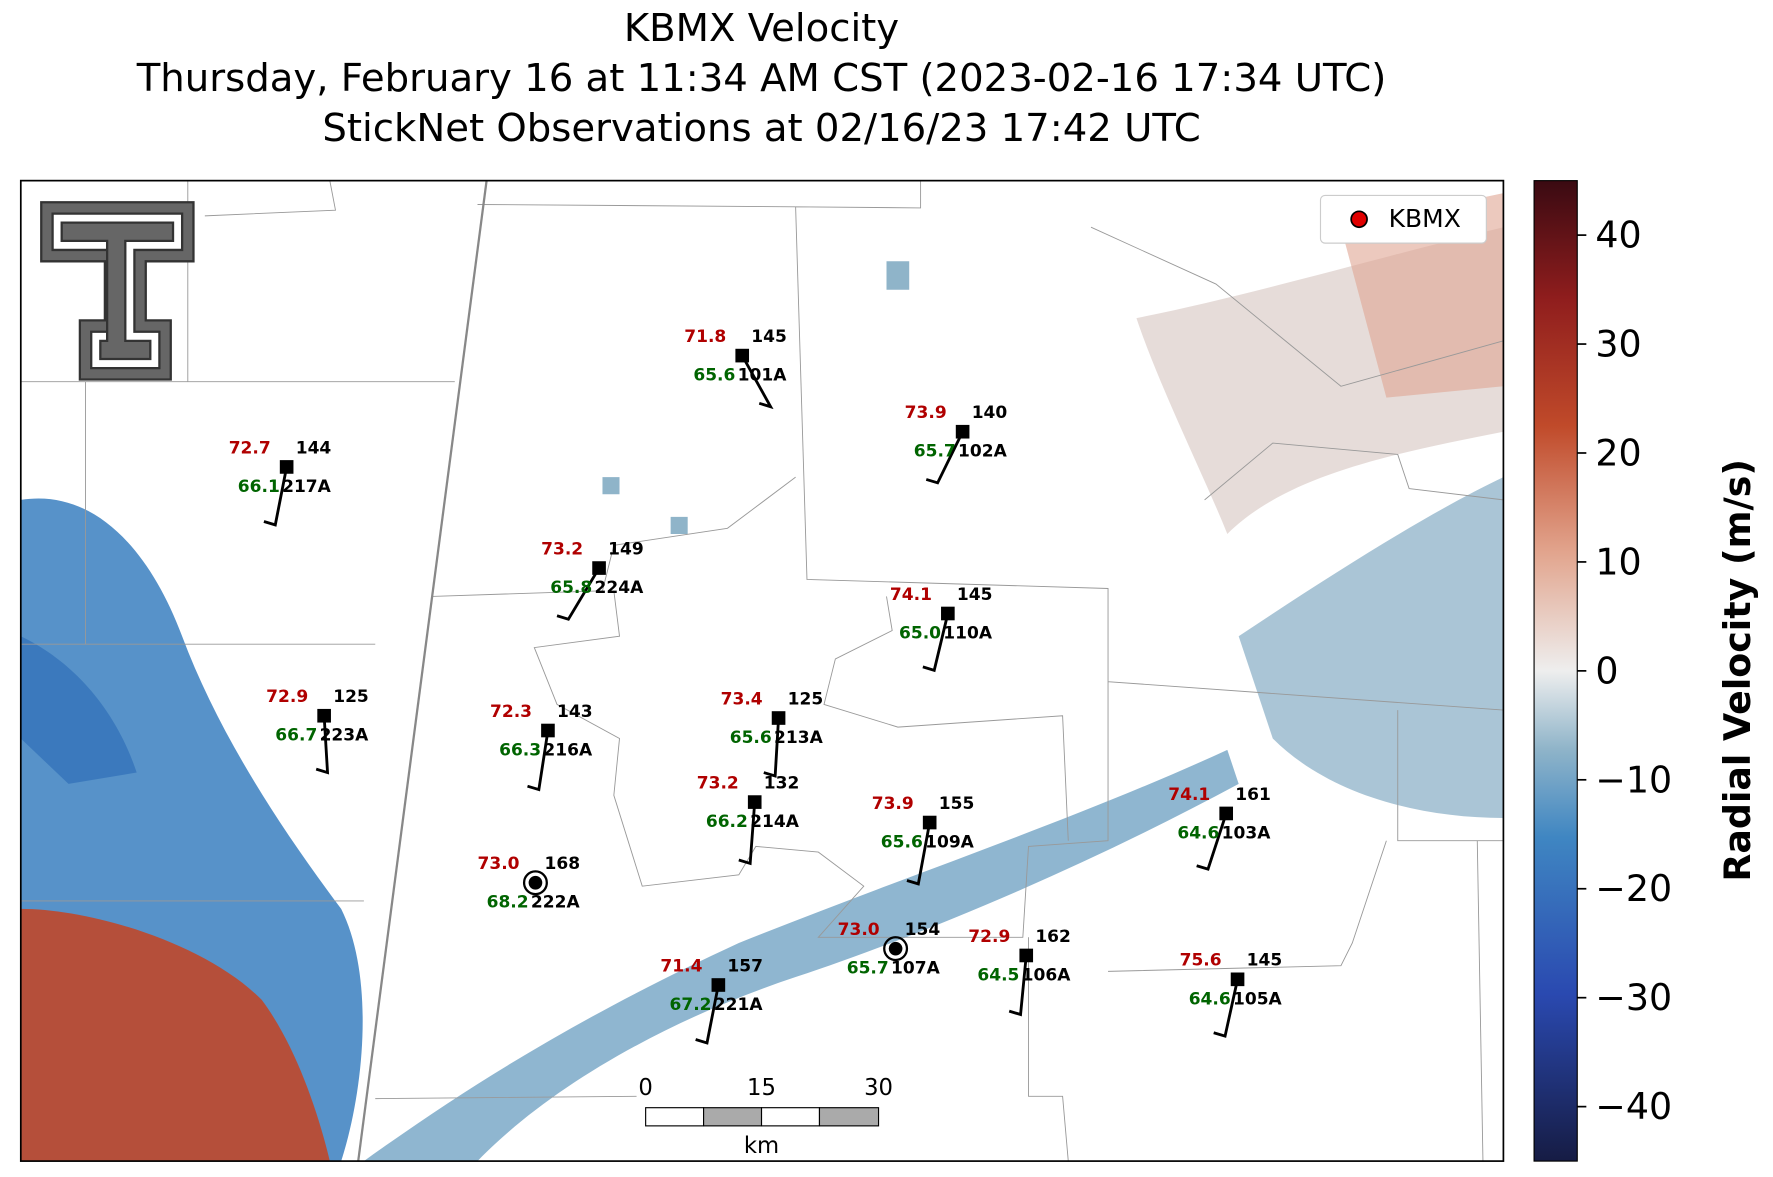 The image size is (1773, 1177). Describe the element at coordinates (562, 549) in the screenshot. I see `temperature: 73.2` at that location.